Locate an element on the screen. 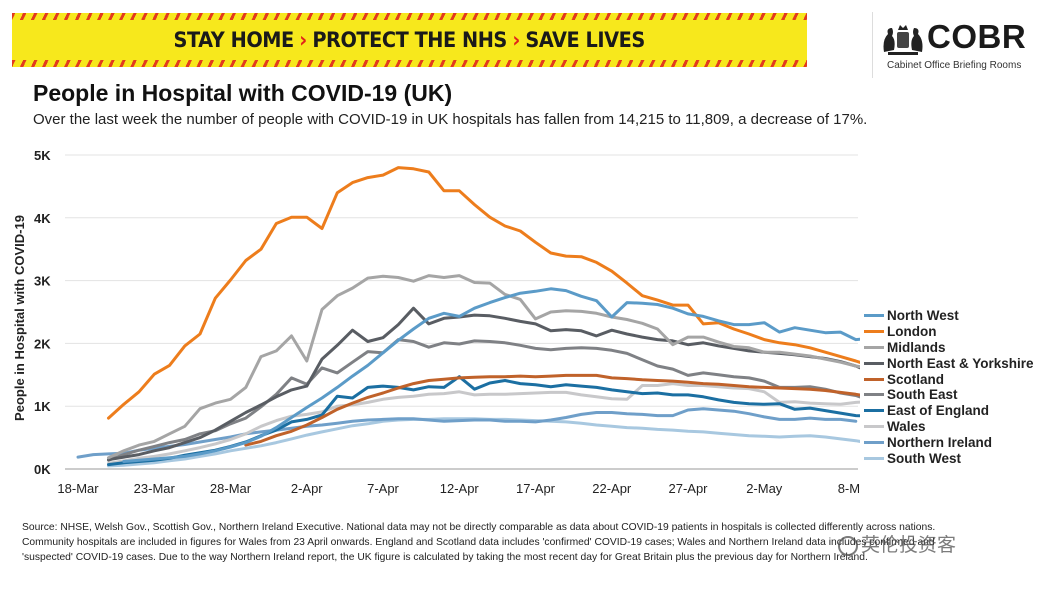  legend-label: North East & Yorkshire is located at coordinates (960, 363).